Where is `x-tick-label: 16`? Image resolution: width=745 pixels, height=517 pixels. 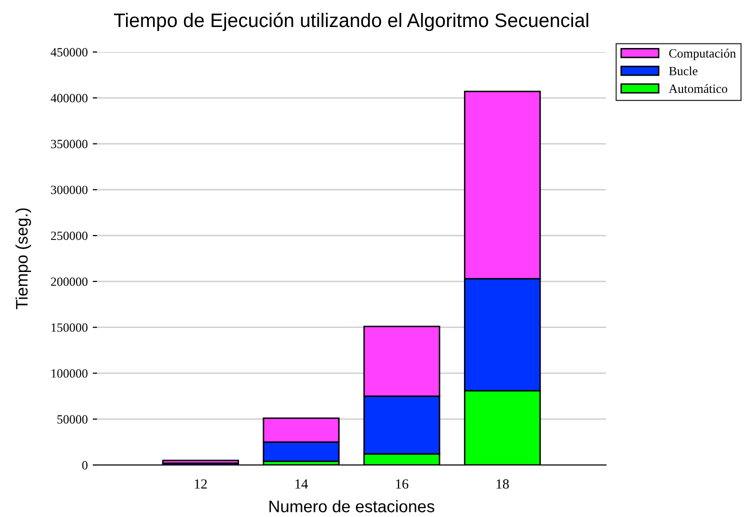 x-tick-label: 16 is located at coordinates (402, 484).